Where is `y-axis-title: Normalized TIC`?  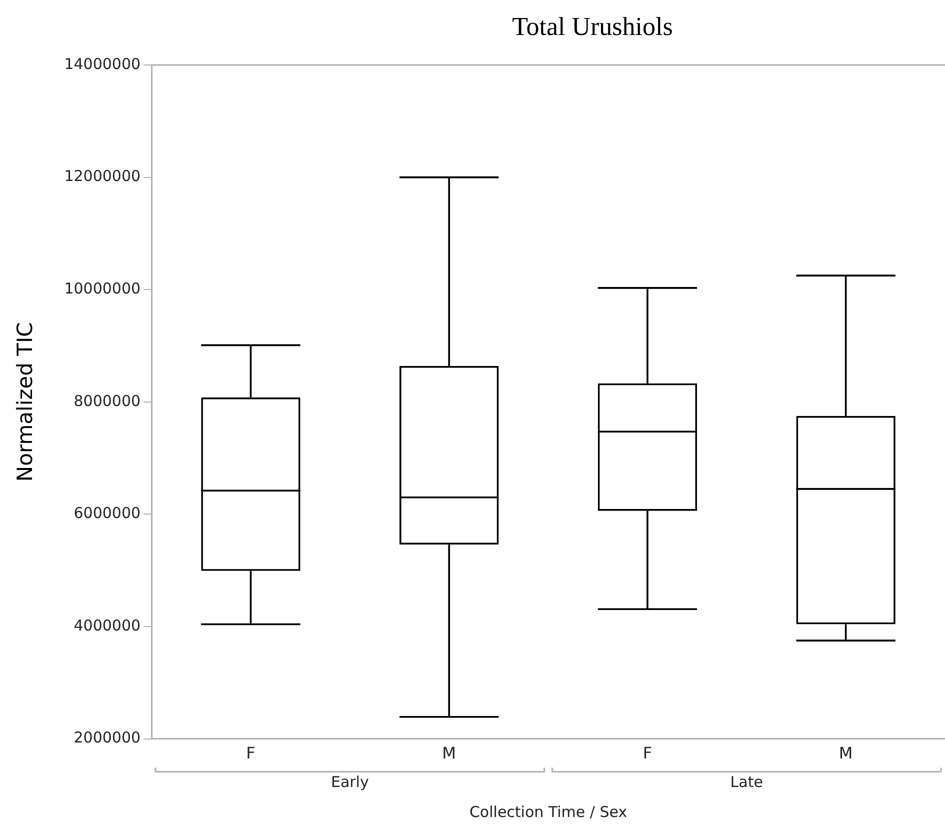
y-axis-title: Normalized TIC is located at coordinates (25, 402).